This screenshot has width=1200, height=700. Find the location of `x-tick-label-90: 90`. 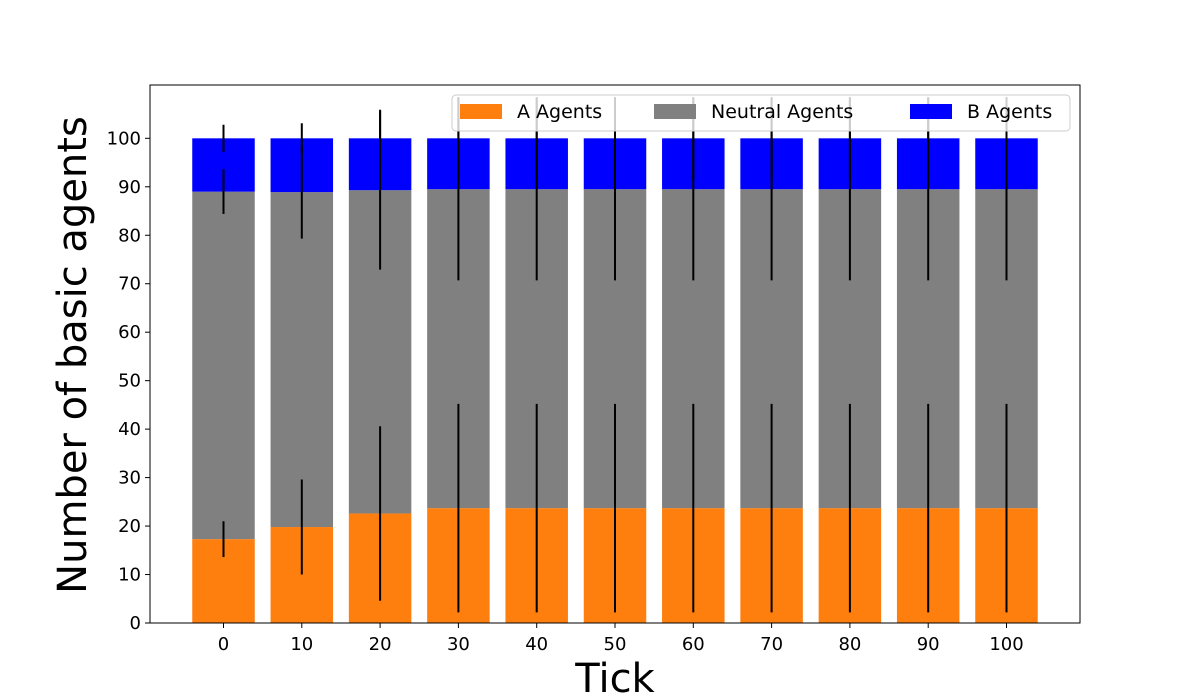

x-tick-label-90: 90 is located at coordinates (928, 644).